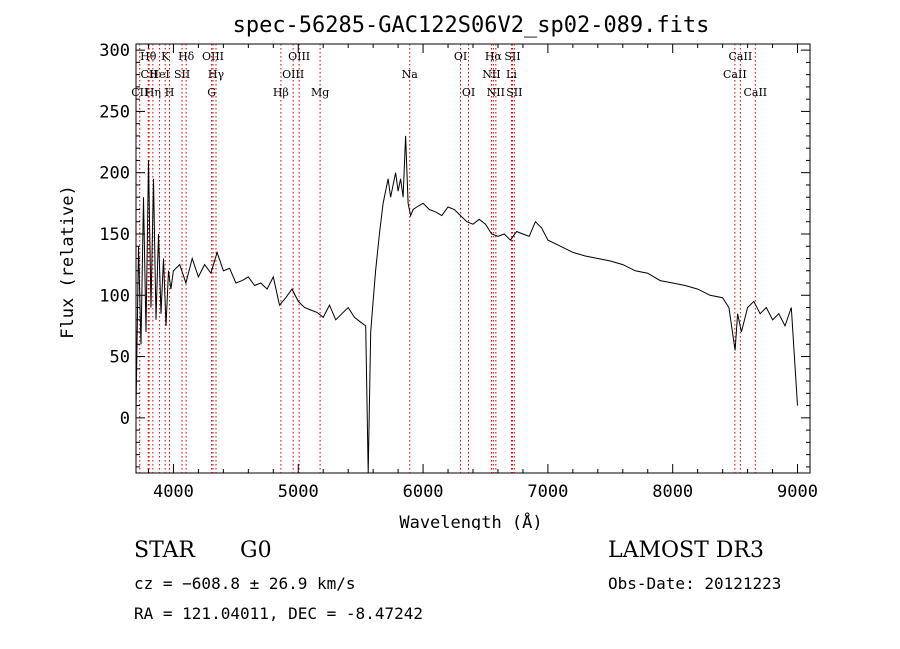 Image resolution: width=900 pixels, height=649 pixels. Describe the element at coordinates (468, 92) in the screenshot. I see `line-label-18: OI` at that location.